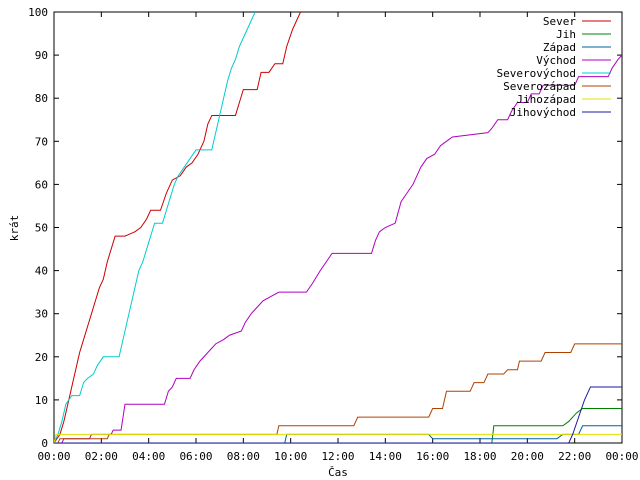 The height and width of the screenshot is (480, 640). What do you see at coordinates (479, 456) in the screenshot?
I see `x-tick-label: 18:00` at bounding box center [479, 456].